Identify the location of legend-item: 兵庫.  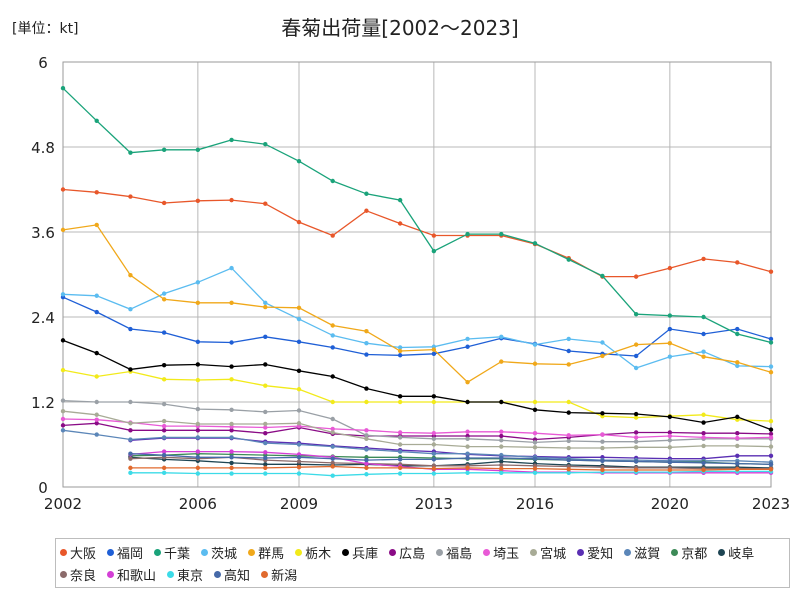
(360, 552).